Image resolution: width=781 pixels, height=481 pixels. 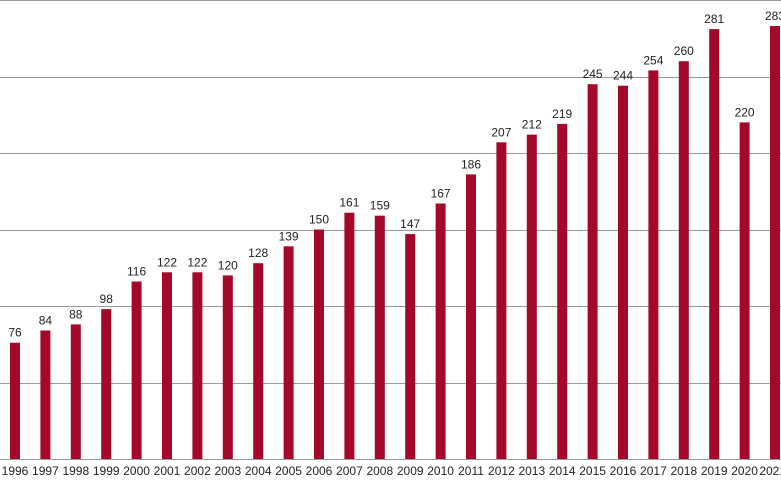 I want to click on x-tick-label: 2018, so click(x=683, y=471).